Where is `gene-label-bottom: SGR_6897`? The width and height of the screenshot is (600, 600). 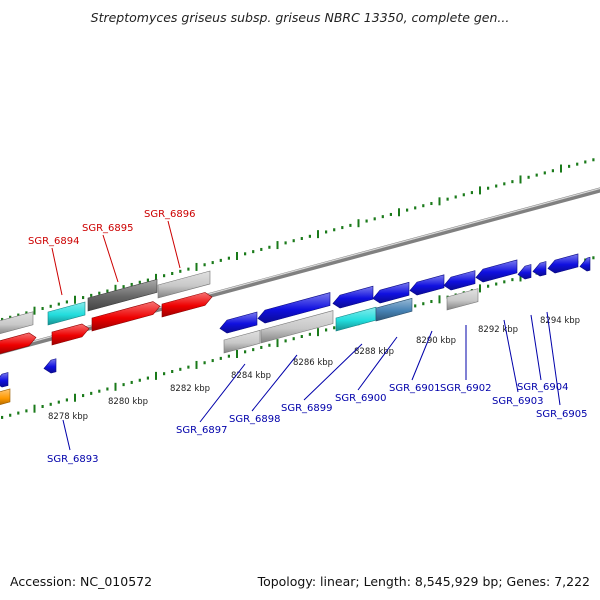
gene-label-bottom: SGR_6897 is located at coordinates (202, 430).